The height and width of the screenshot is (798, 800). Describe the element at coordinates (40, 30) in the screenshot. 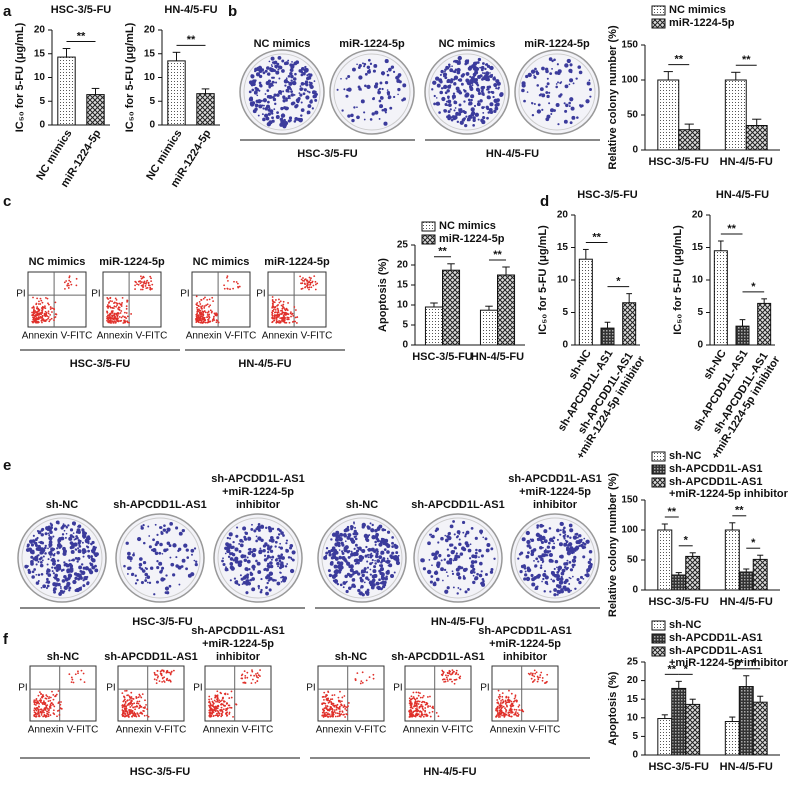

I see `y-tick-label: 20` at that location.